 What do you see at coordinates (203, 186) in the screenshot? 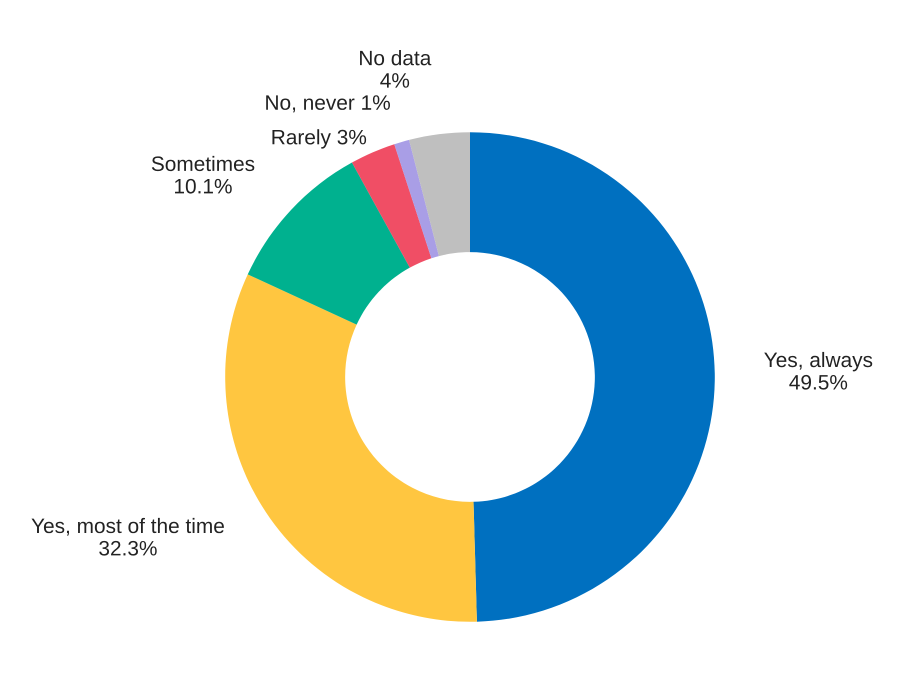
I see `data-label: 10.1%` at bounding box center [203, 186].